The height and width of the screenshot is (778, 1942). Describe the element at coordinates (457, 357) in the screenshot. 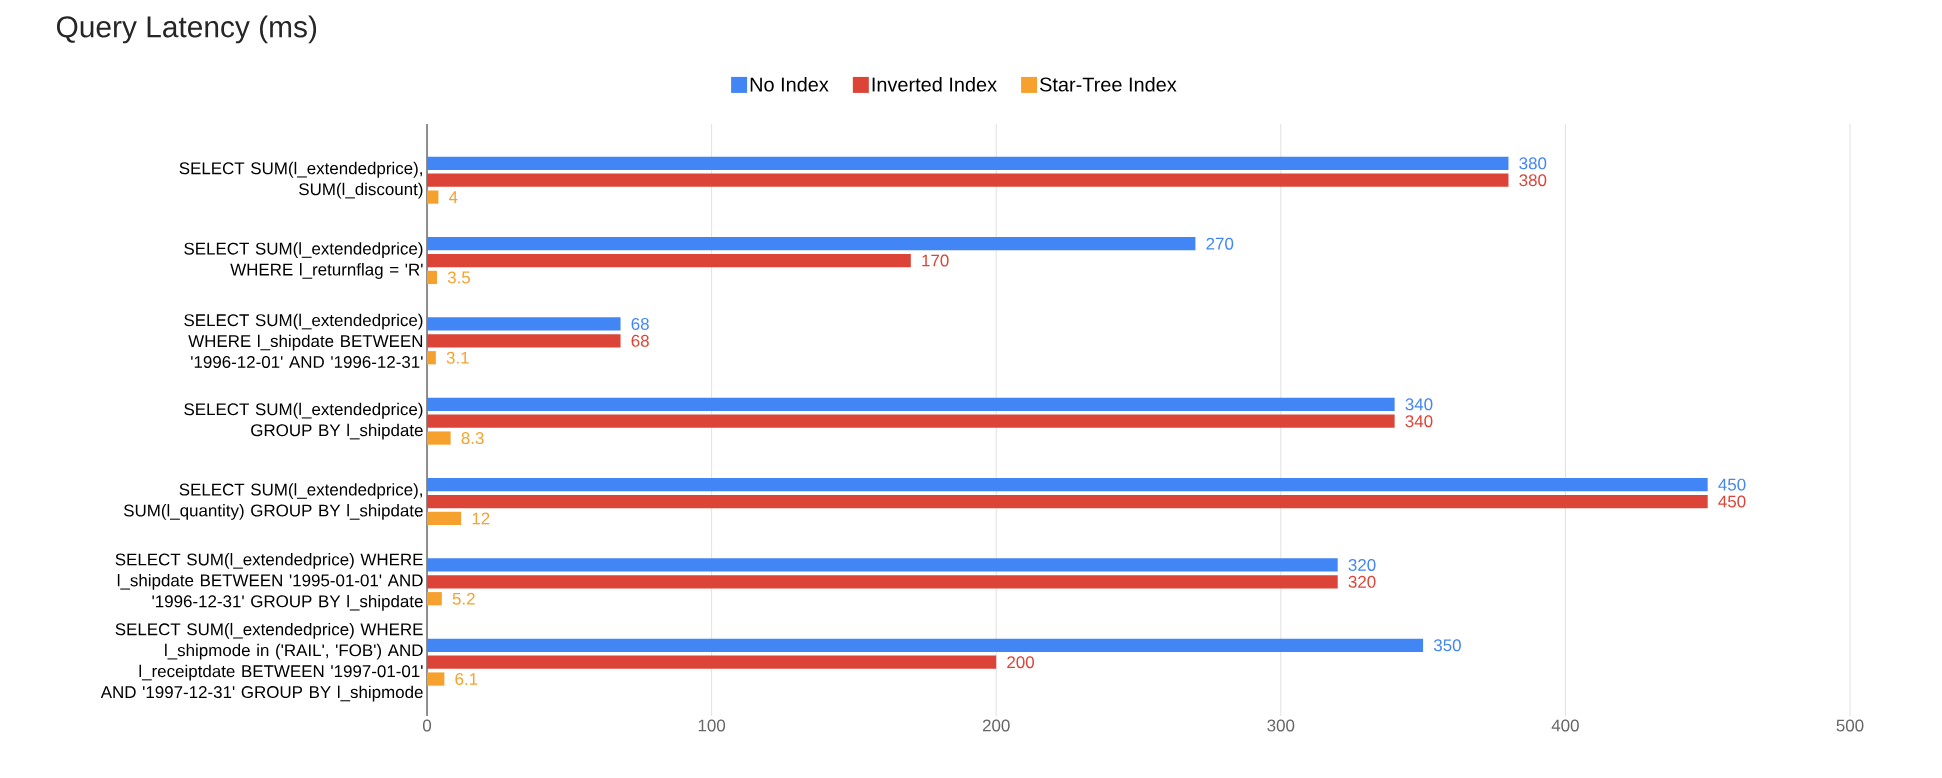

I see `data-label: 3.1` at that location.